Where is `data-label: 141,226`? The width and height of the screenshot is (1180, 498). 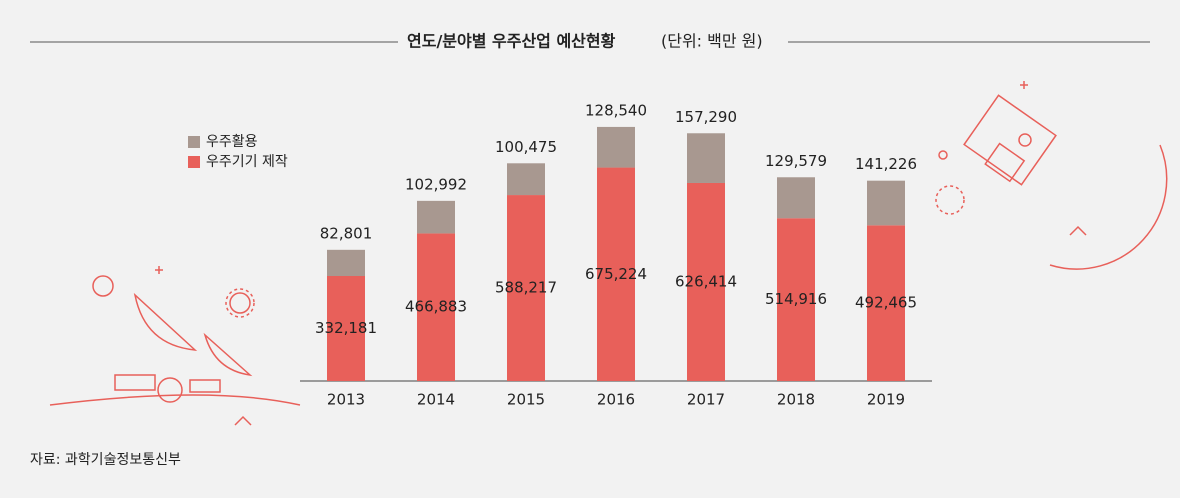
data-label: 141,226 is located at coordinates (886, 164).